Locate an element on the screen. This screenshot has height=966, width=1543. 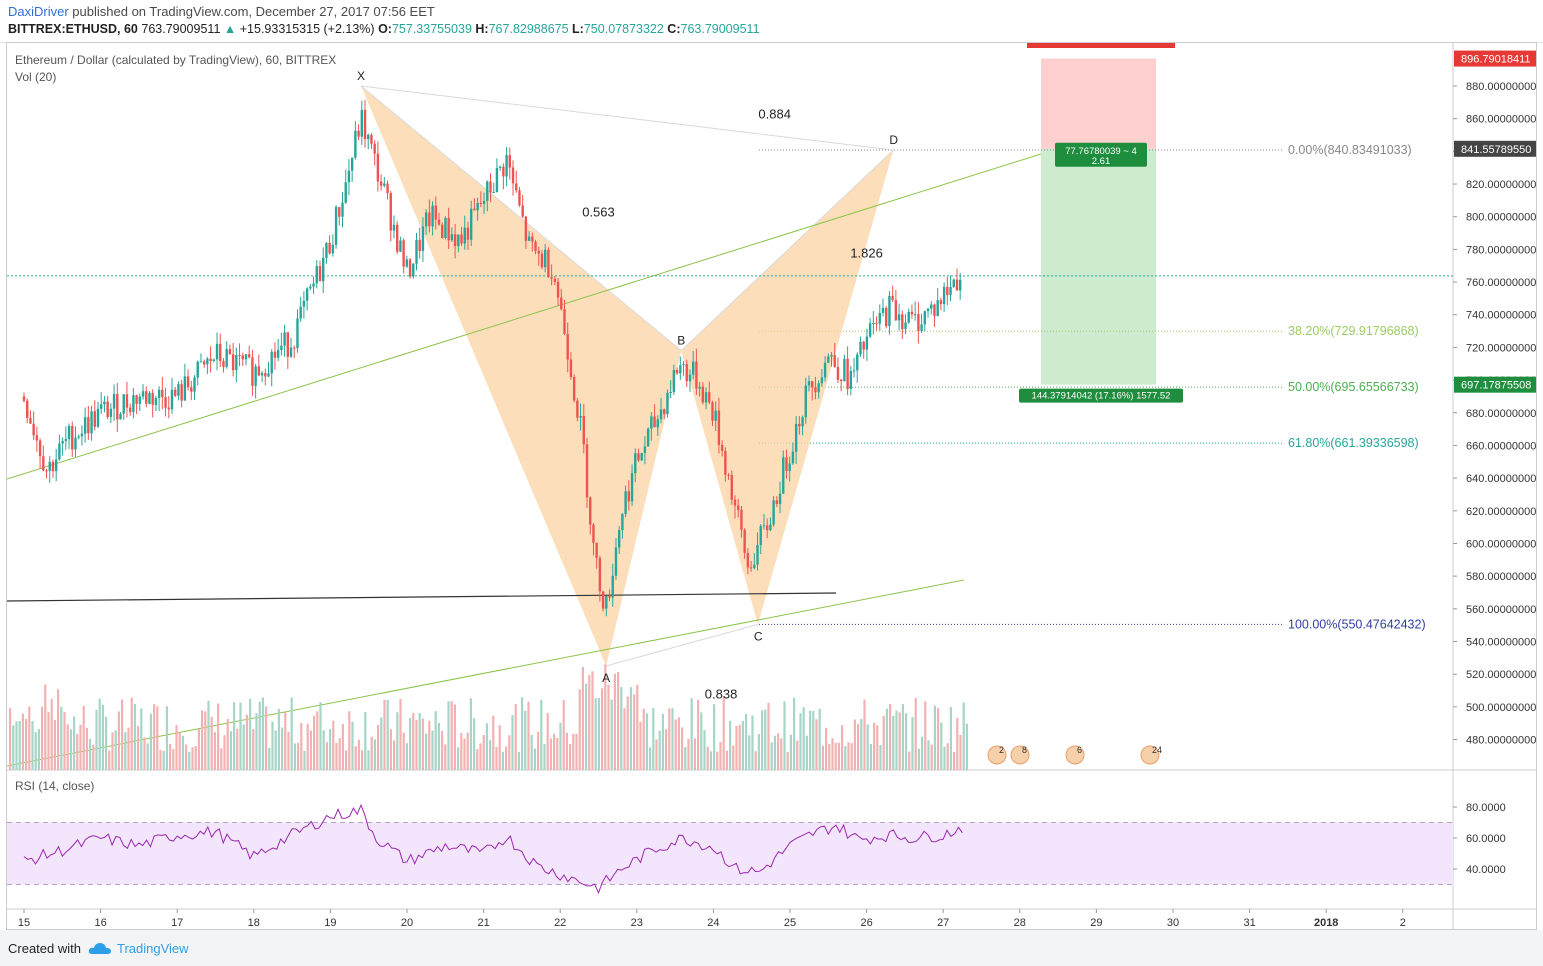
author-link: DaxiDriver is located at coordinates (38, 11).